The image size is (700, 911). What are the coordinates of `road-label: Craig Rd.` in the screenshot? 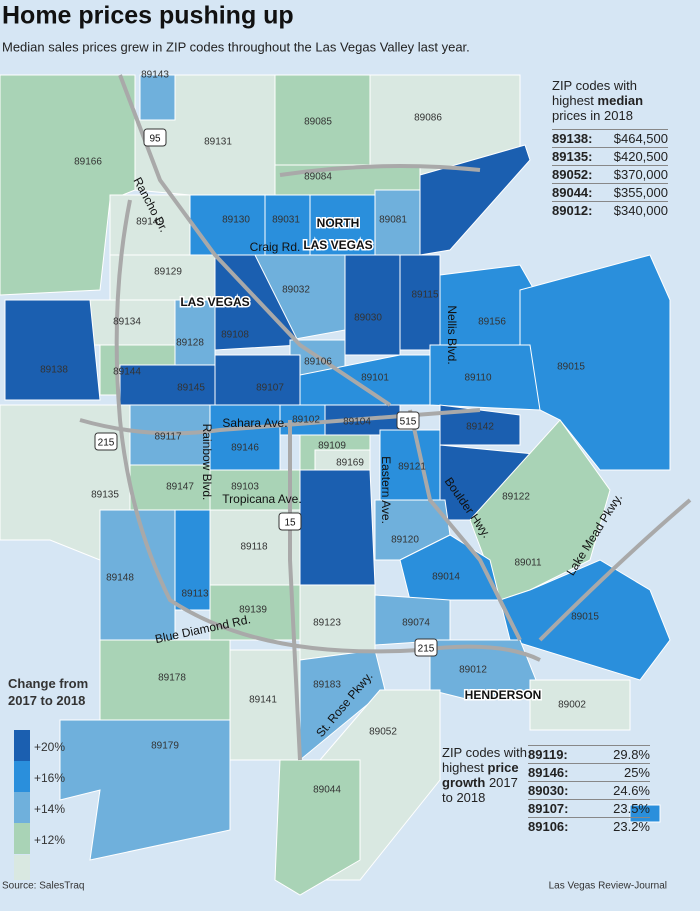 It's located at (275, 247).